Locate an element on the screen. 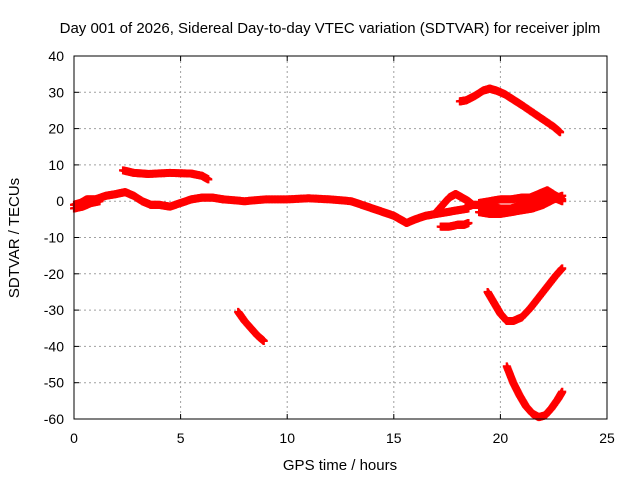 The image size is (640, 480). y-tick-label: 40 is located at coordinates (56, 56).